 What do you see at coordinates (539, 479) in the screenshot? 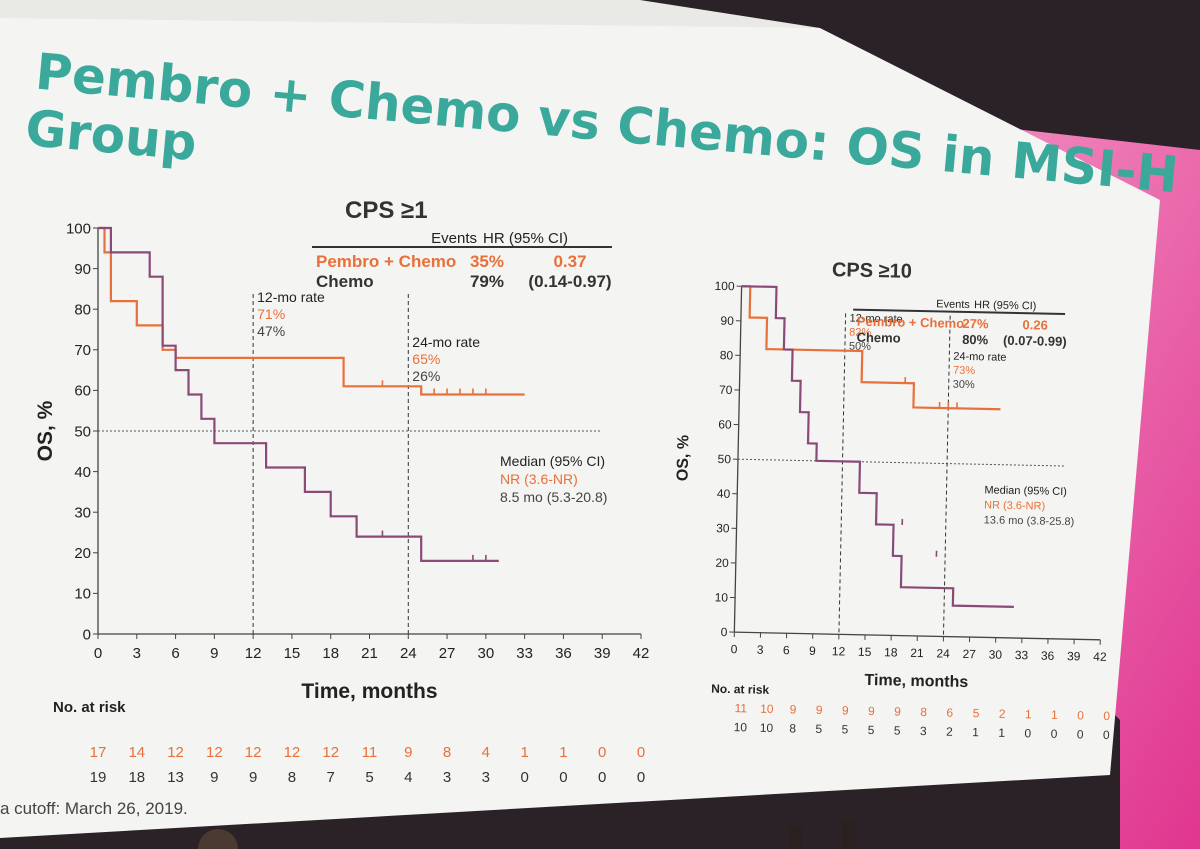
I see `median-pembro-value: NR (3.6-NR)` at bounding box center [539, 479].